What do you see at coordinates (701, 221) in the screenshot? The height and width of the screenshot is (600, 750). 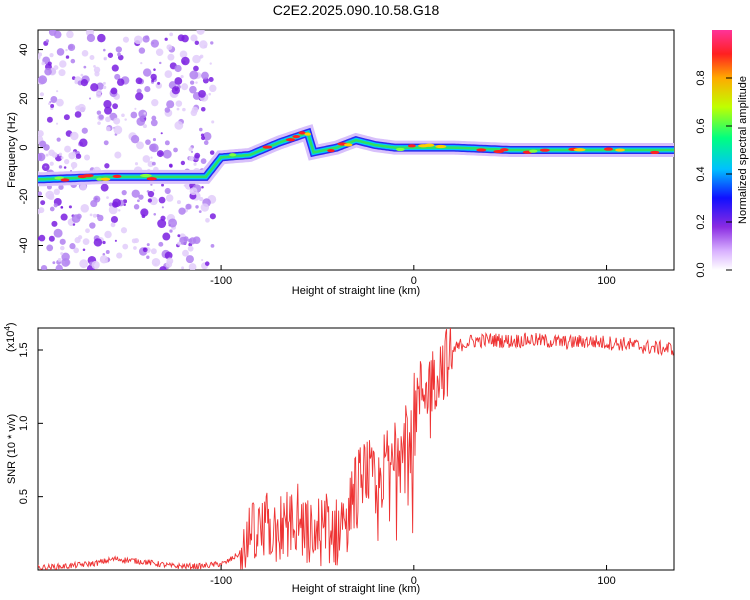 I see `colorbar-tick-label: 0.2` at bounding box center [701, 221].